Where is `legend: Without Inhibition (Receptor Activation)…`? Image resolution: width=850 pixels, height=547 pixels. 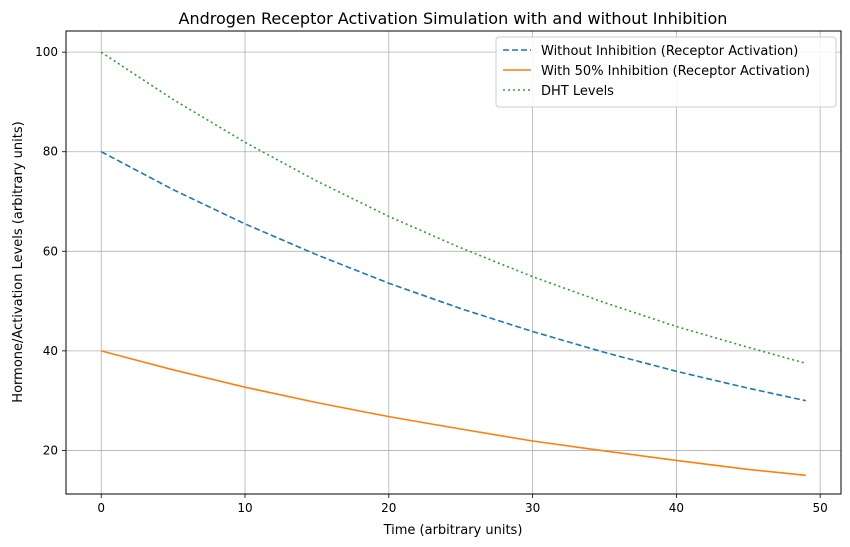
legend: Without Inhibition (Receptor Activation)… is located at coordinates (666, 72).